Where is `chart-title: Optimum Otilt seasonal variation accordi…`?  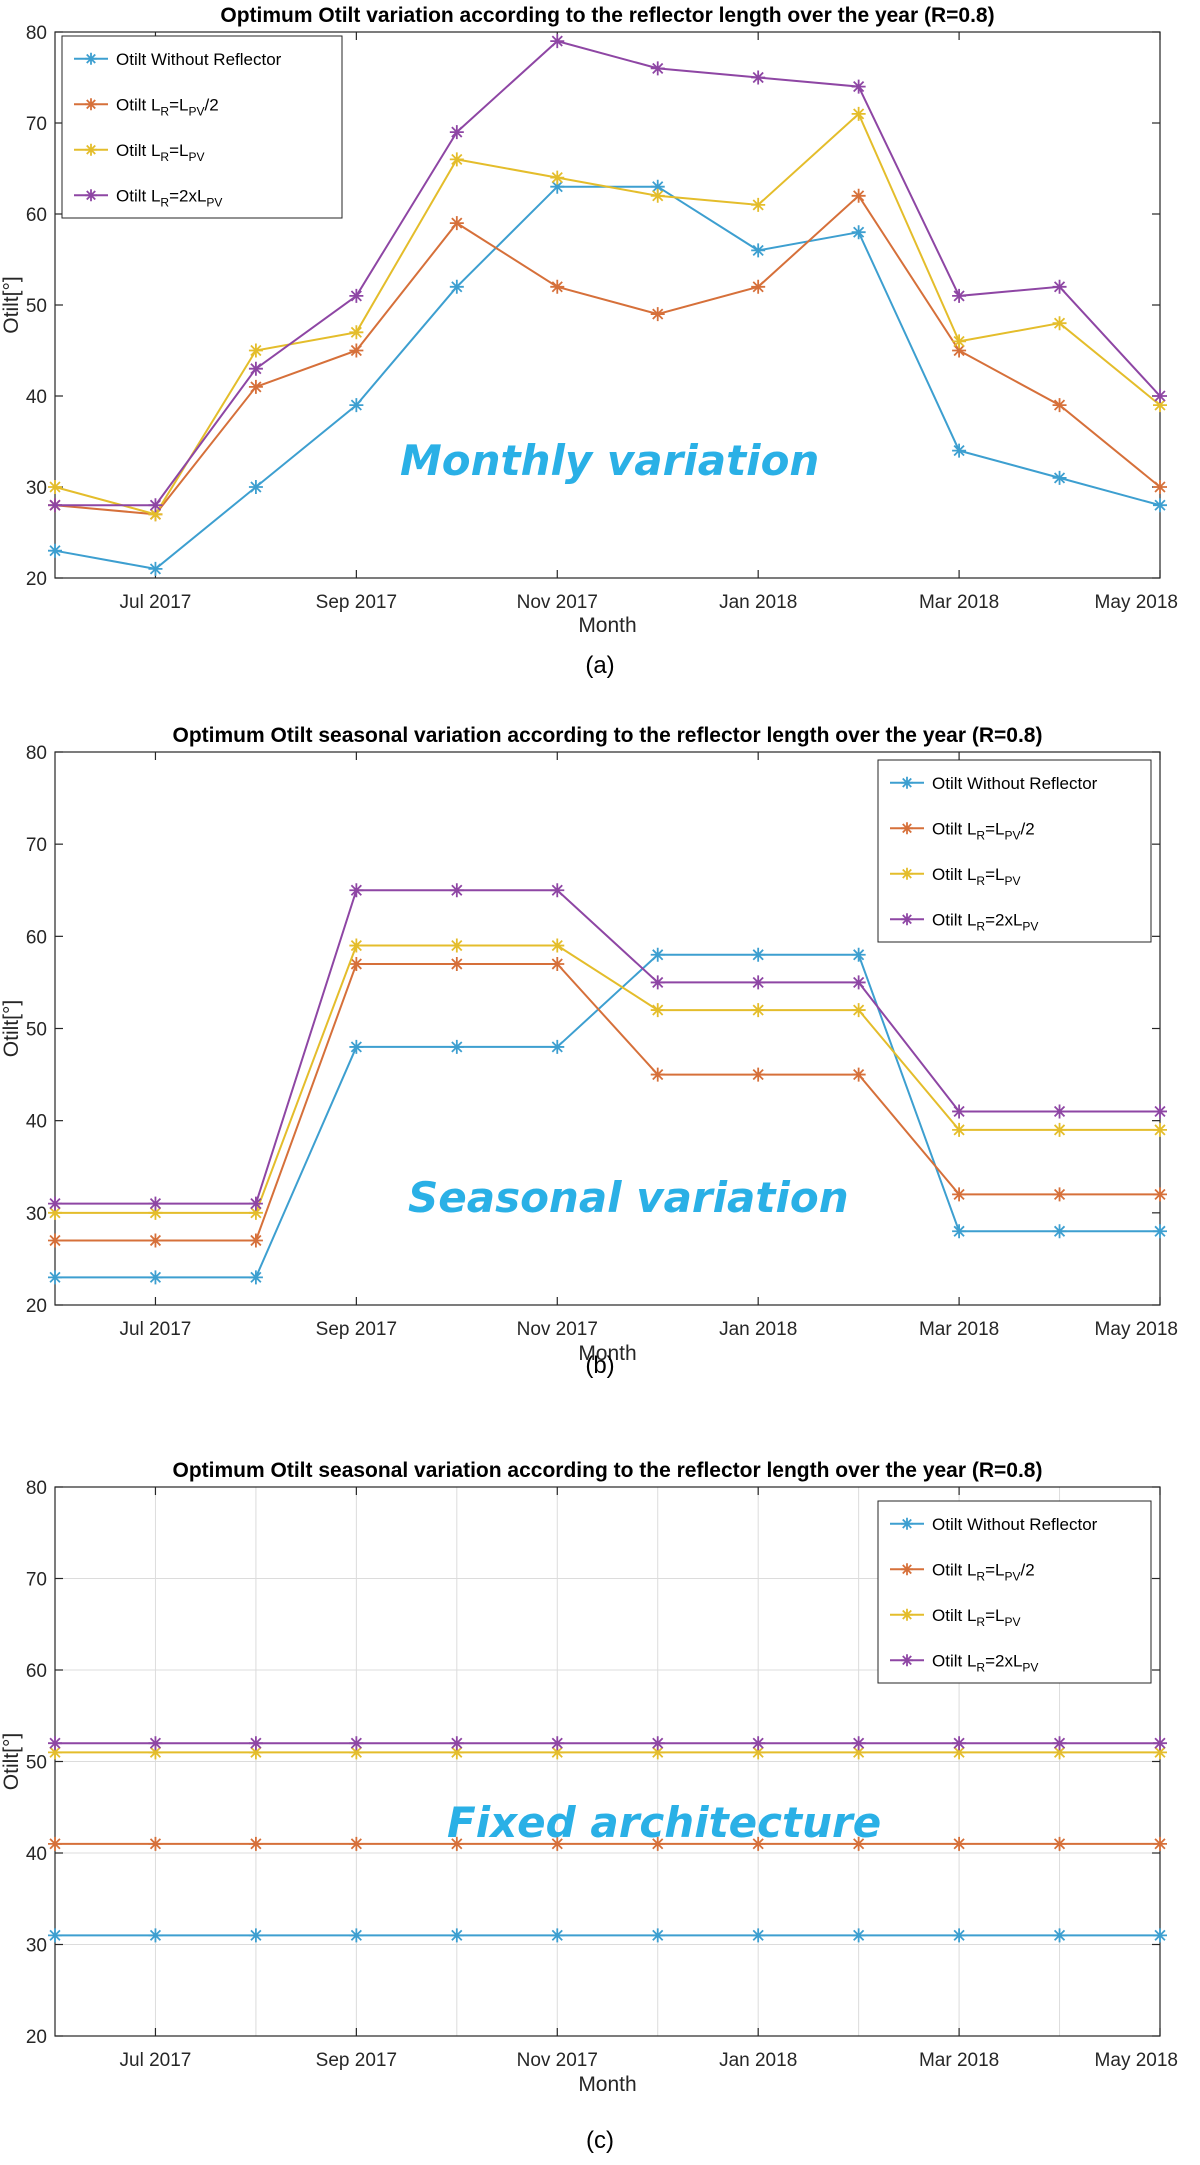 chart-title: Optimum Otilt seasonal variation accordi… is located at coordinates (608, 735).